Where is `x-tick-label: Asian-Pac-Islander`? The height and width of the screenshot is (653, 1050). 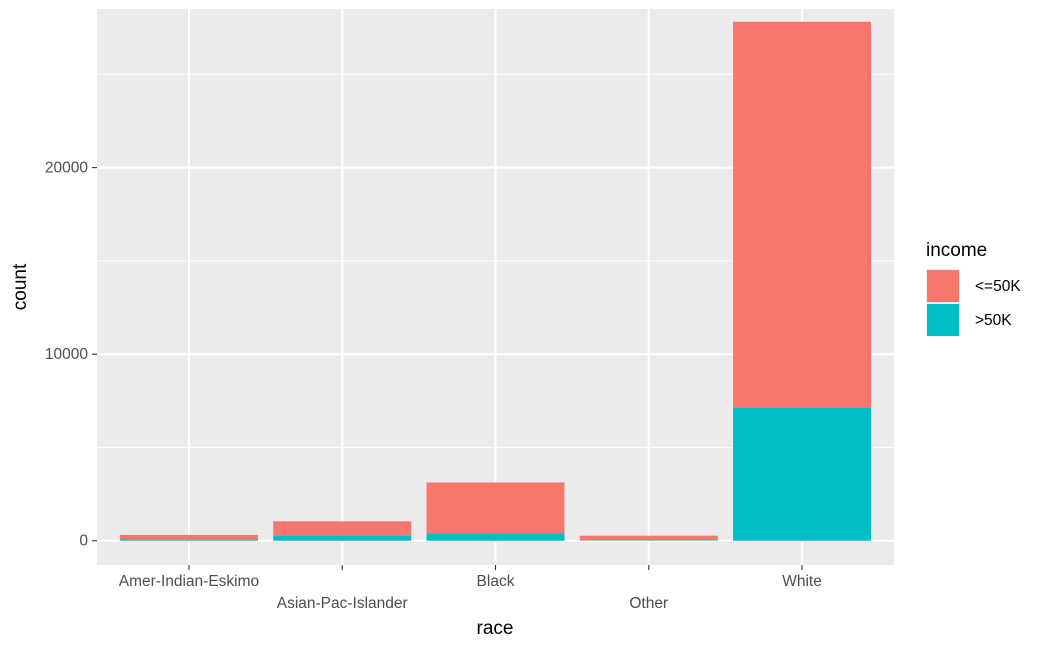 x-tick-label: Asian-Pac-Islander is located at coordinates (342, 603).